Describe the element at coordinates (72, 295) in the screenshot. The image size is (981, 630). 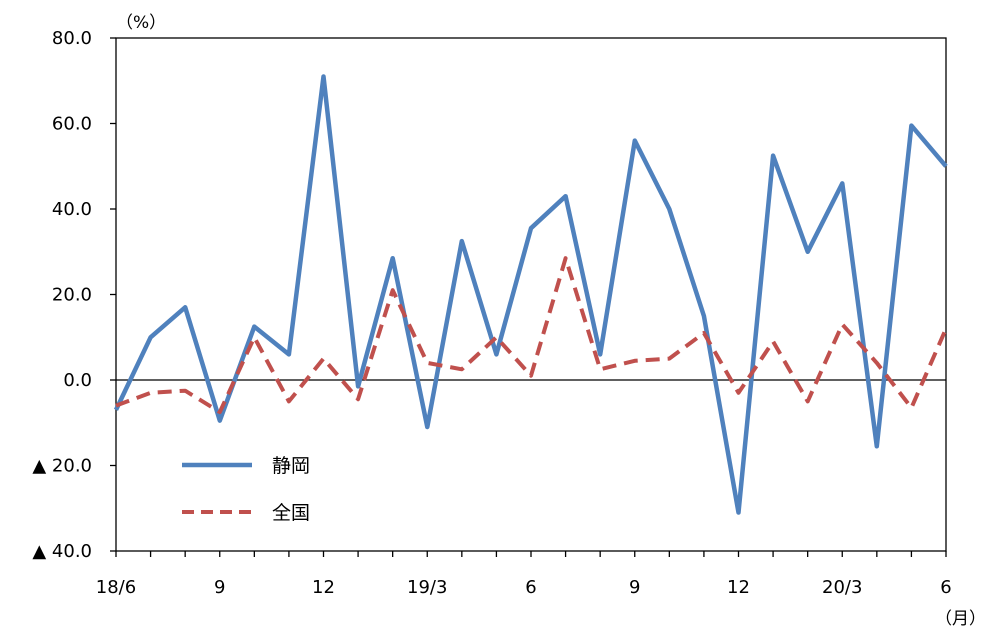
I see `y-tick-label: 20.0` at that location.